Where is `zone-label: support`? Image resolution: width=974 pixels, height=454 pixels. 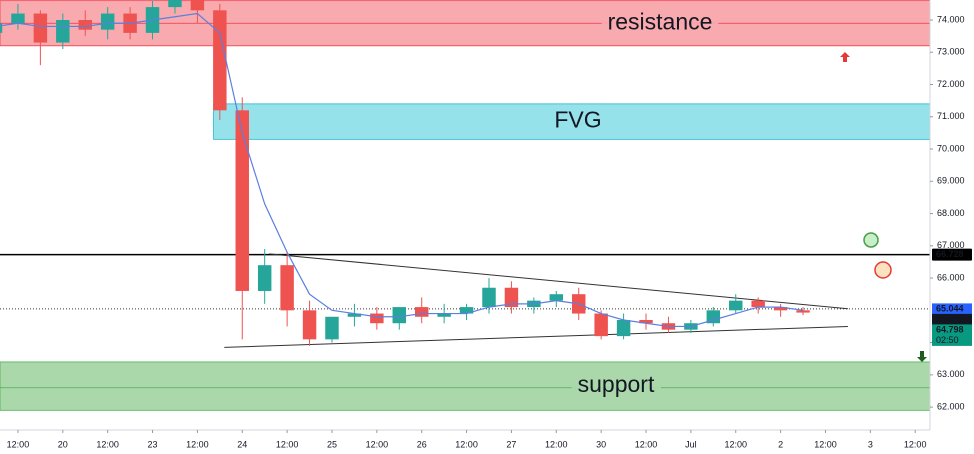
zone-label: support is located at coordinates (616, 384).